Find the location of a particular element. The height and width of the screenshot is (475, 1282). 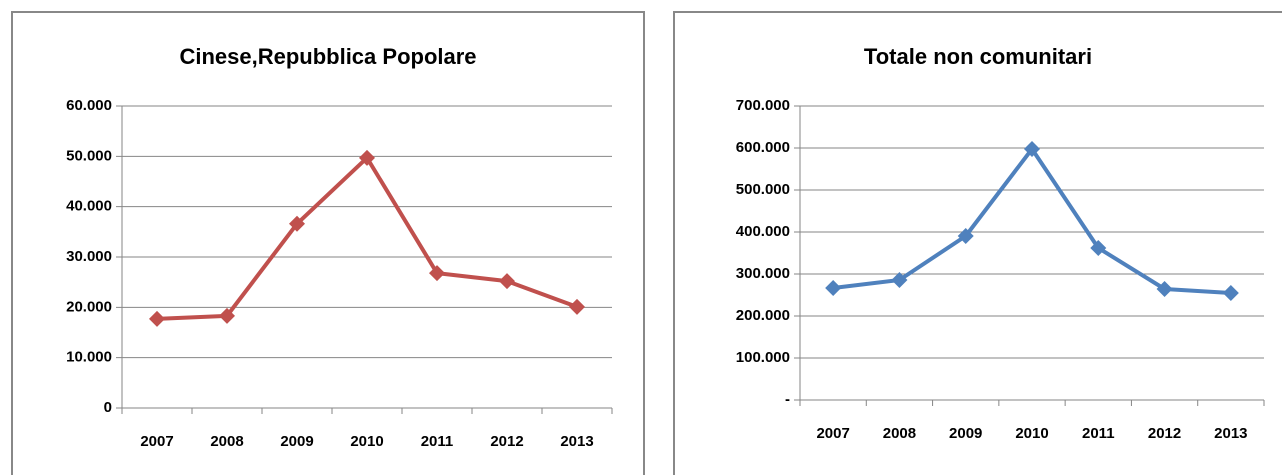

y-tick-label: 200.000 is located at coordinates (763, 315).